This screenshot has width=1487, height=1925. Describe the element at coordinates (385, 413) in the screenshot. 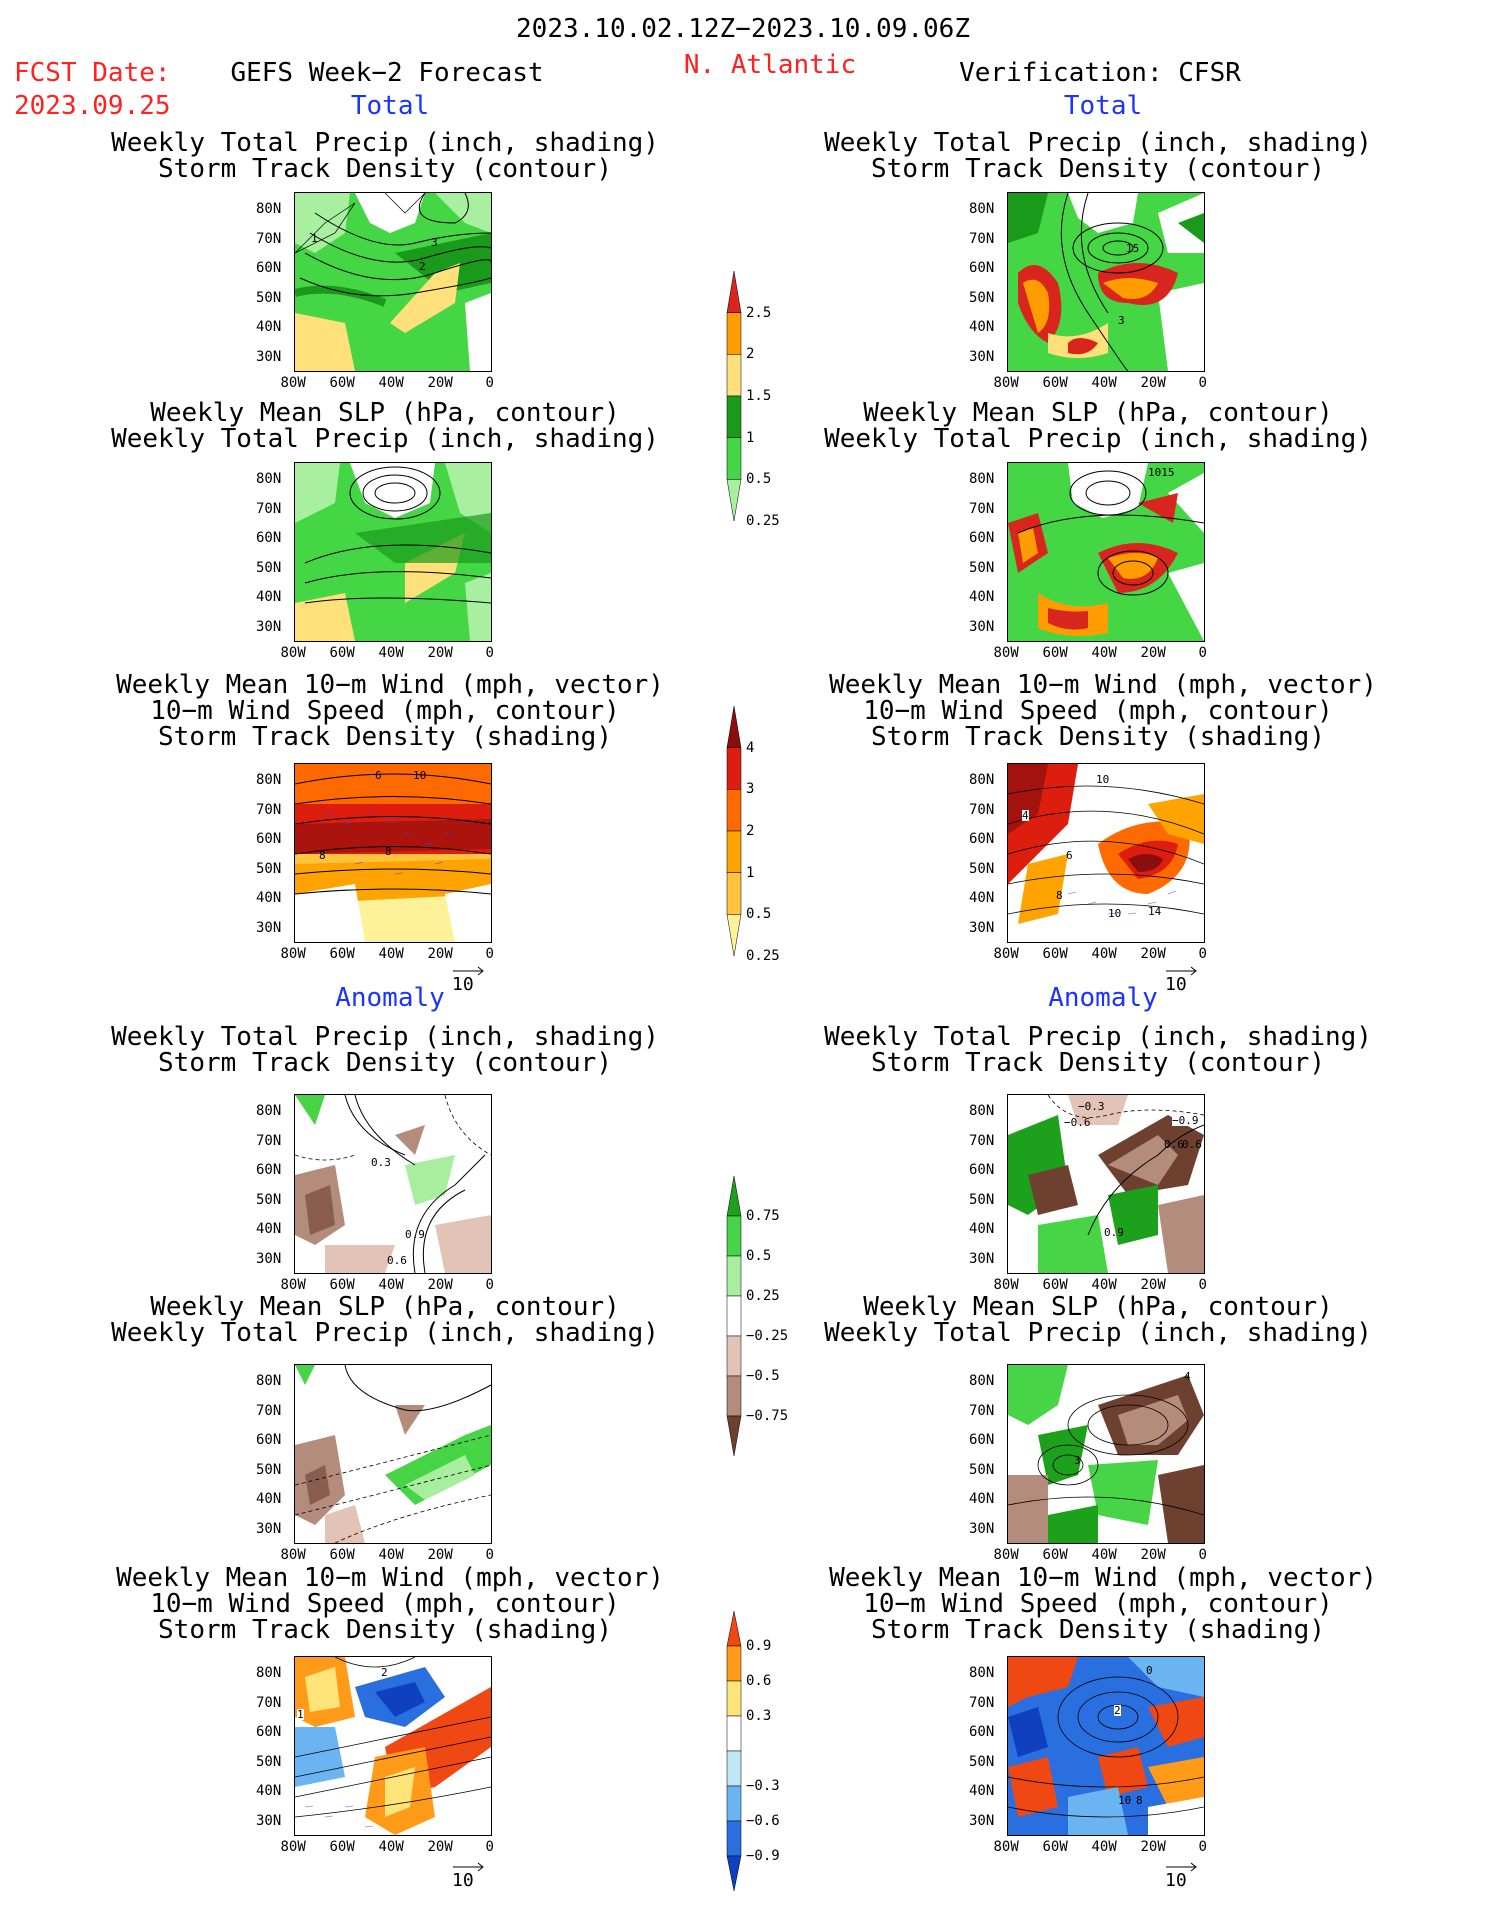

I see `panel-title-line: Weekly Mean SLP (hPa, contour)` at that location.